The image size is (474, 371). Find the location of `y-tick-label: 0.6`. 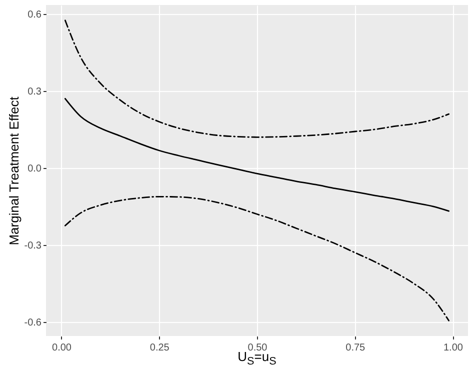

y-tick-label: 0.6 is located at coordinates (35, 14).